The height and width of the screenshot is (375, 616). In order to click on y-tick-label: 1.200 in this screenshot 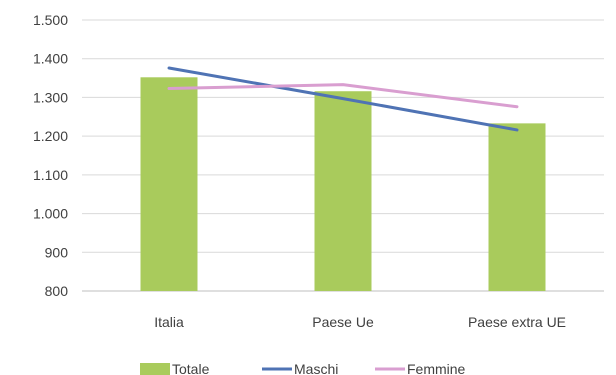, I will do `click(50, 136)`.